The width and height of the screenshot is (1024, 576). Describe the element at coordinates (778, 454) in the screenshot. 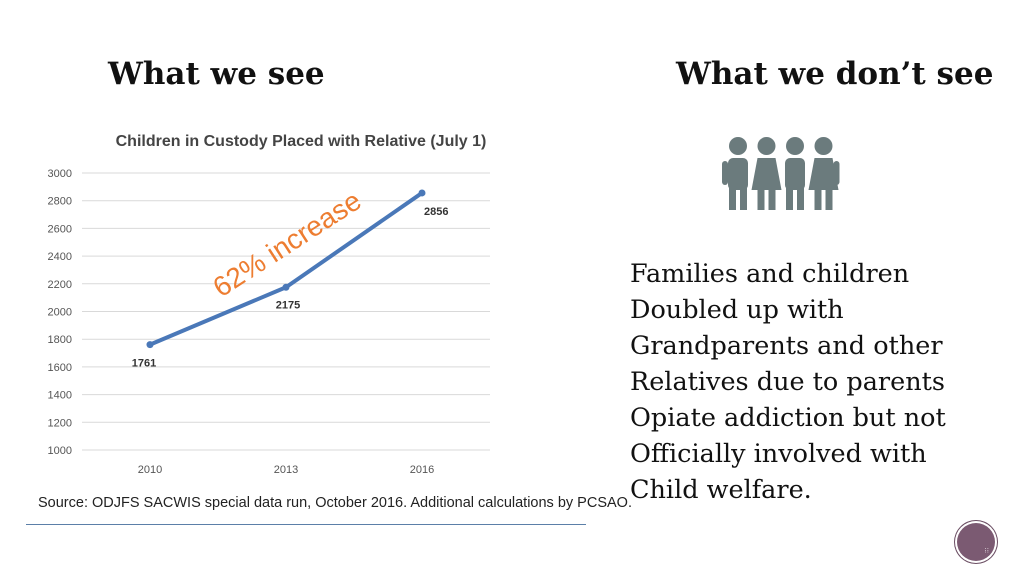

I see `description-line: Officially involved with` at that location.